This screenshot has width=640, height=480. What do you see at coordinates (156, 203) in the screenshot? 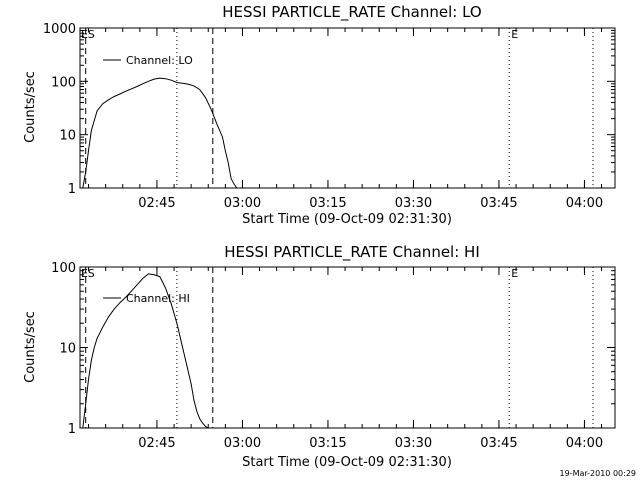
I see `lo-x-tick-label: 02:45` at bounding box center [156, 203].